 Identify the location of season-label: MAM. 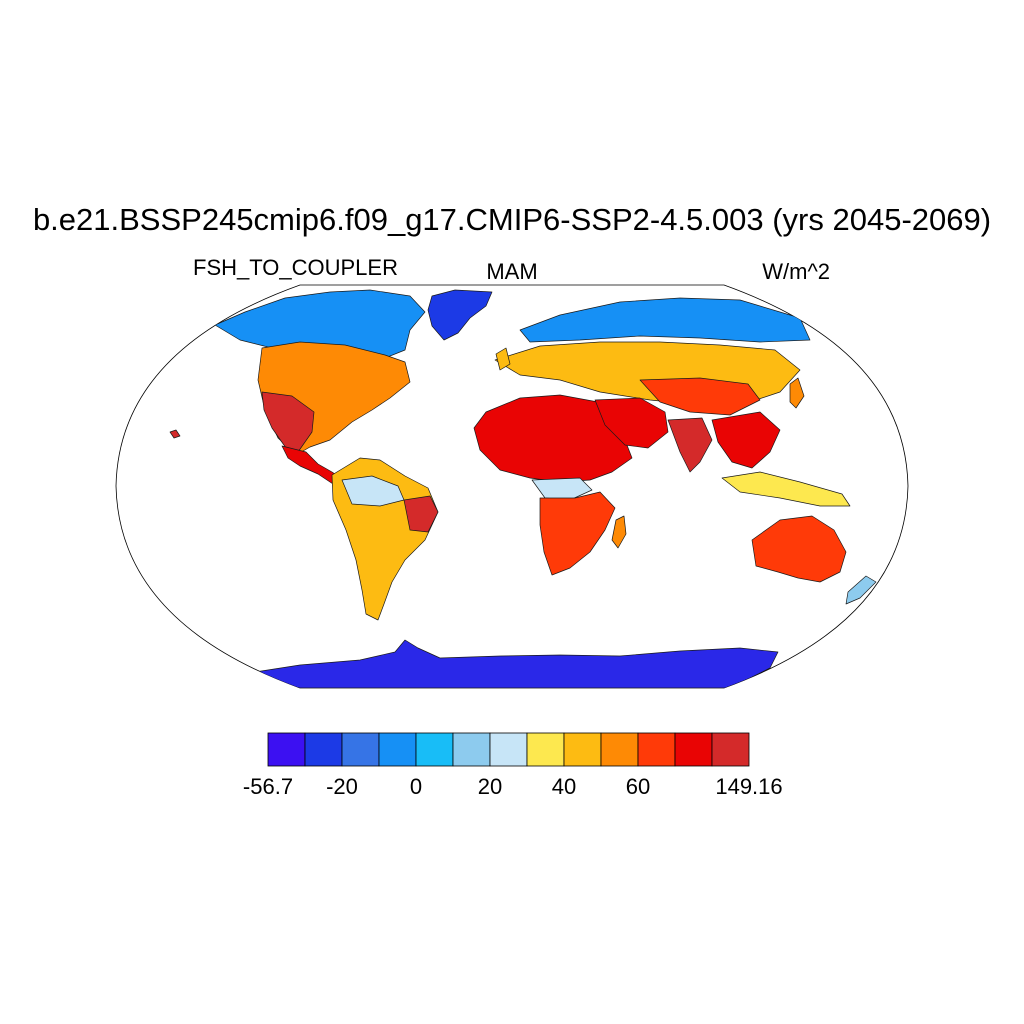
(511, 271).